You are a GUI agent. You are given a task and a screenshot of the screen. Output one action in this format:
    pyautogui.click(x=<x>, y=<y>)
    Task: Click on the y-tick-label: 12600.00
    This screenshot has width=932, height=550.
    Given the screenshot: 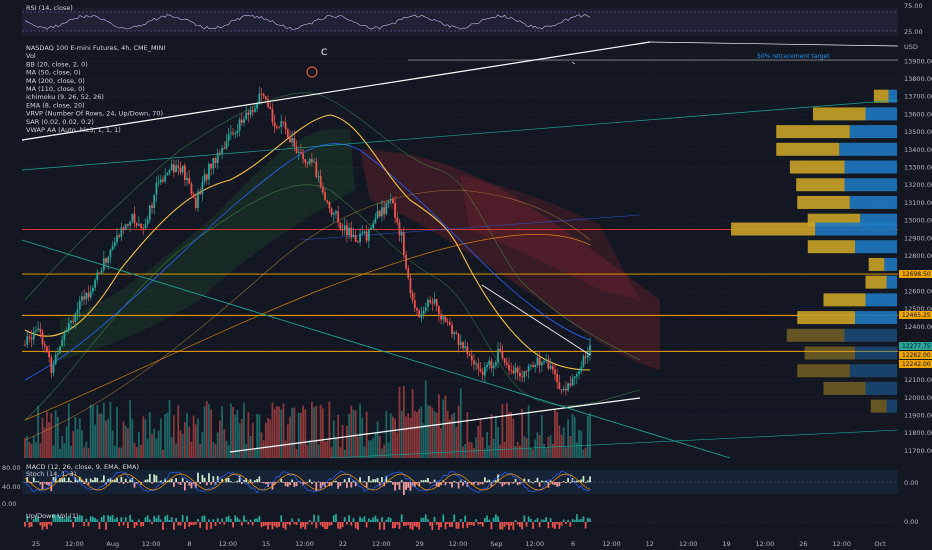 What is the action you would take?
    pyautogui.click(x=918, y=292)
    